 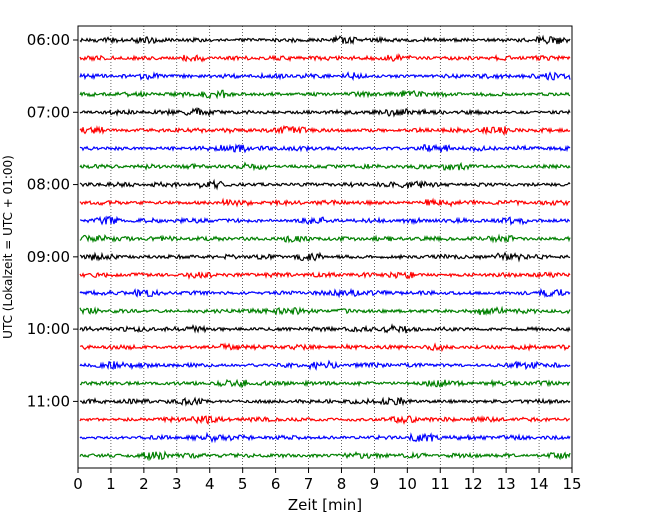 I want to click on x-tick-label: 7, so click(x=309, y=484).